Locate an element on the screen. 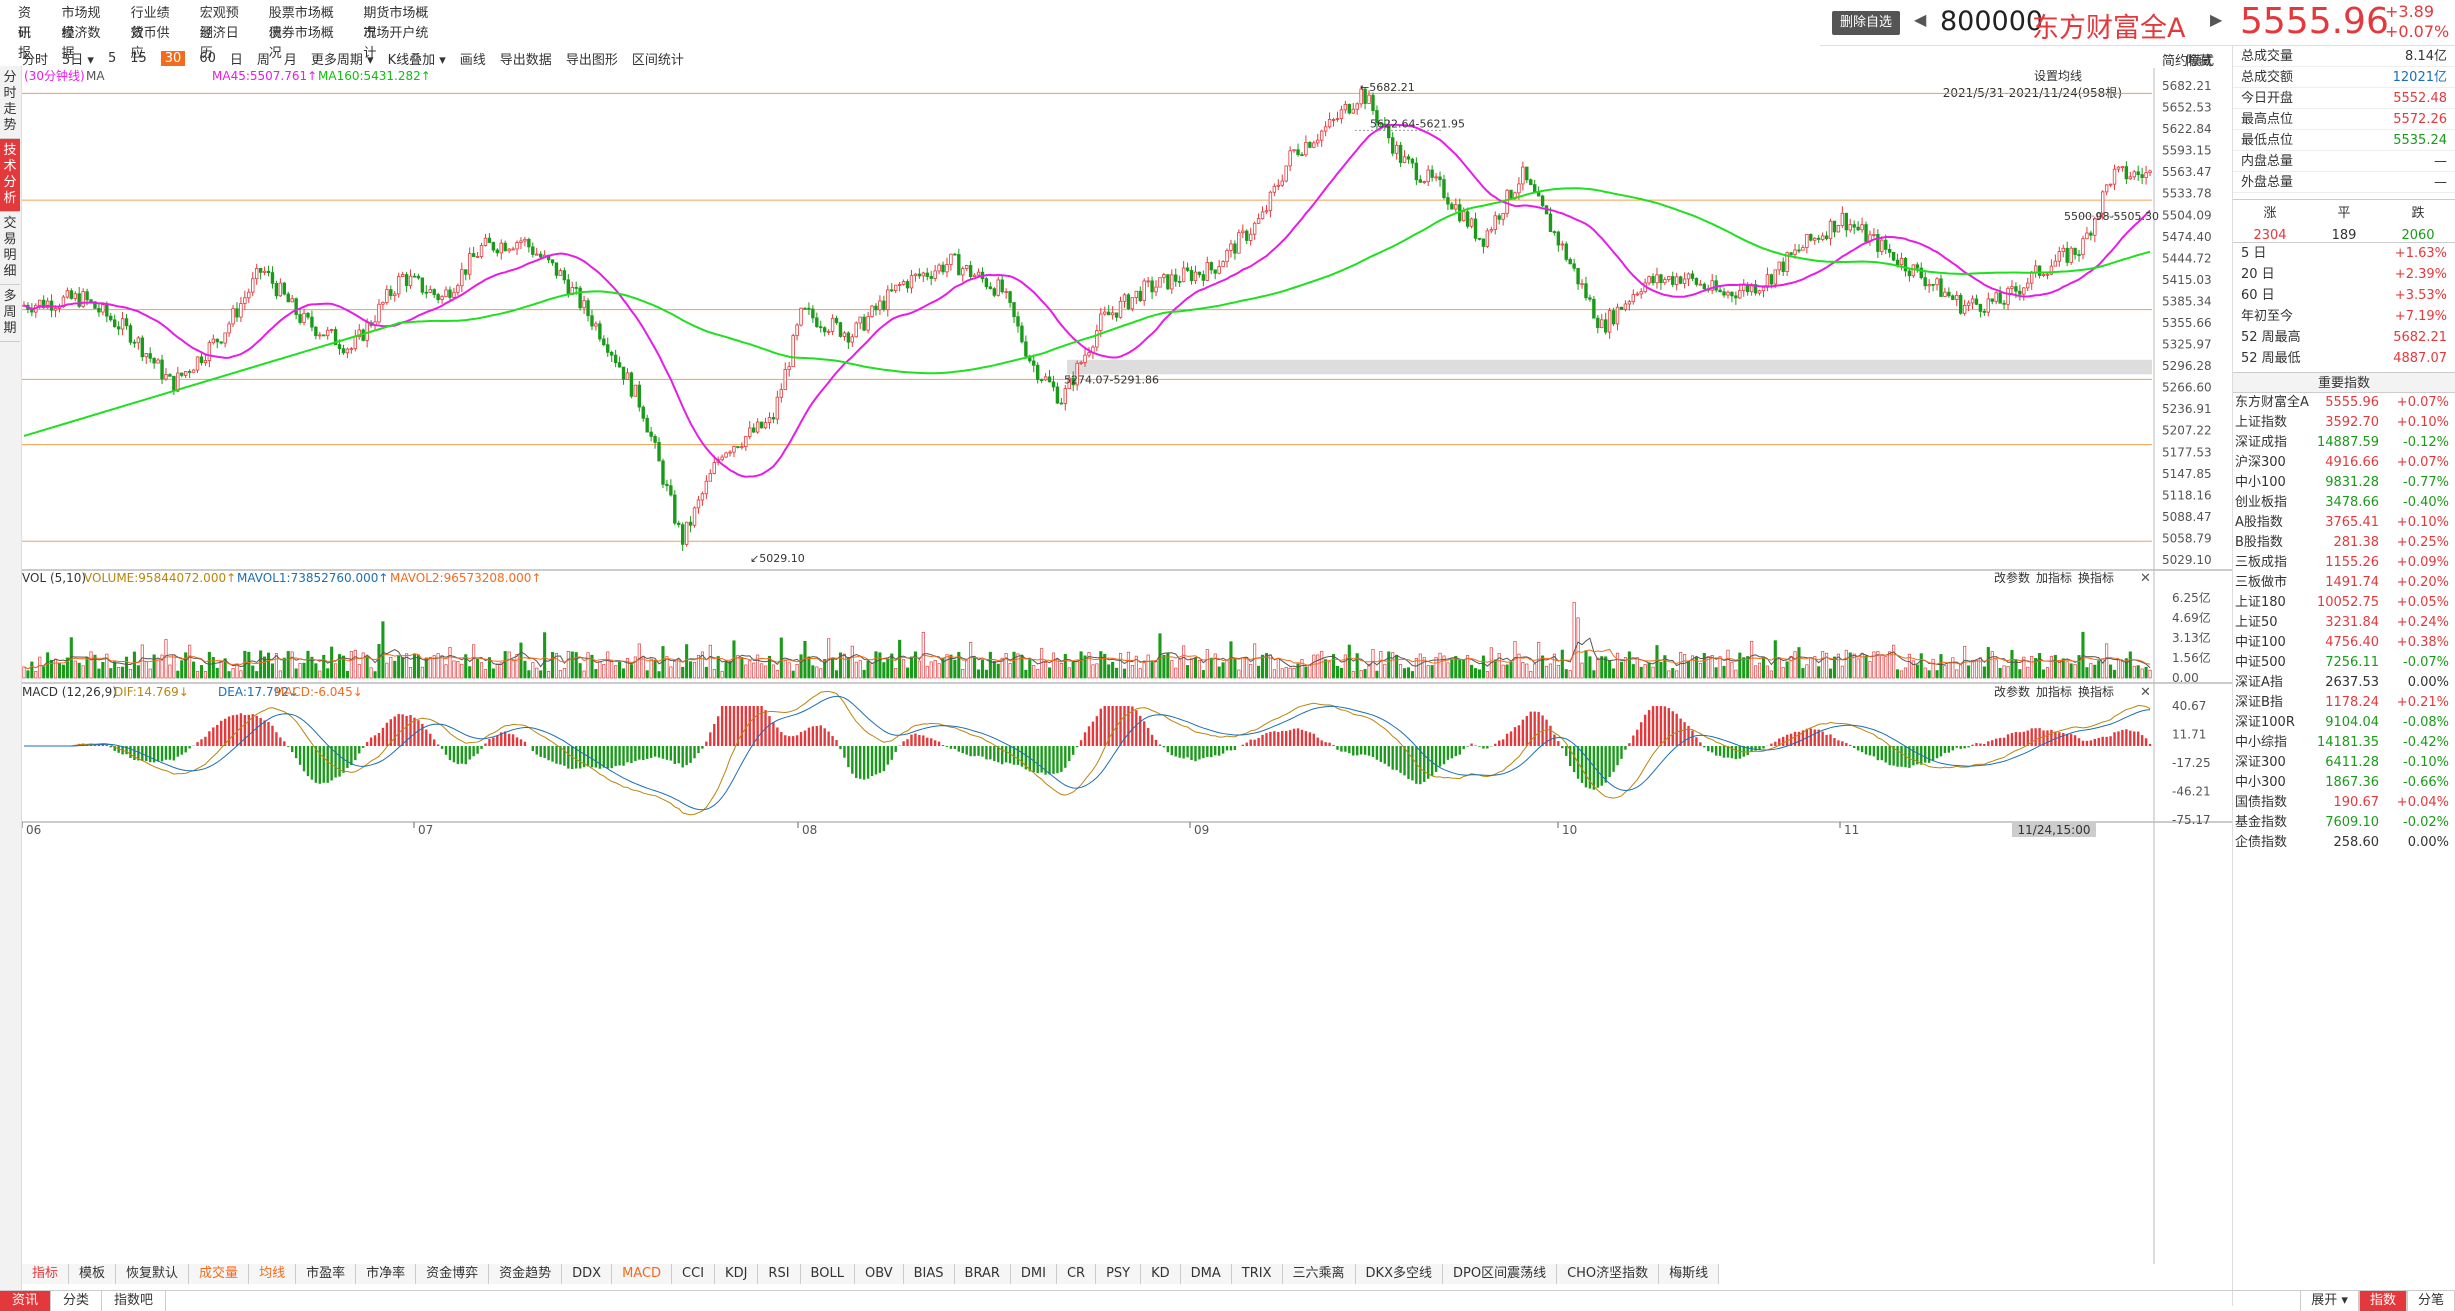 Image resolution: width=2455 pixels, height=1311 pixels. menu-item: 期货市场概况 is located at coordinates (396, 23).